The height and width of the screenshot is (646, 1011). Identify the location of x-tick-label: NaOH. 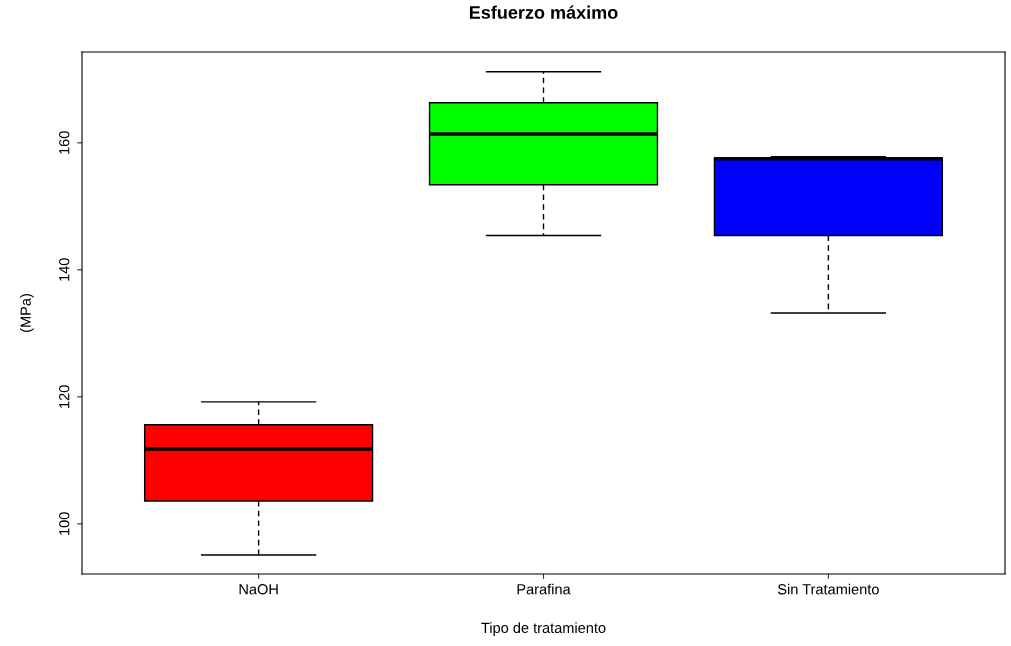
(258, 589).